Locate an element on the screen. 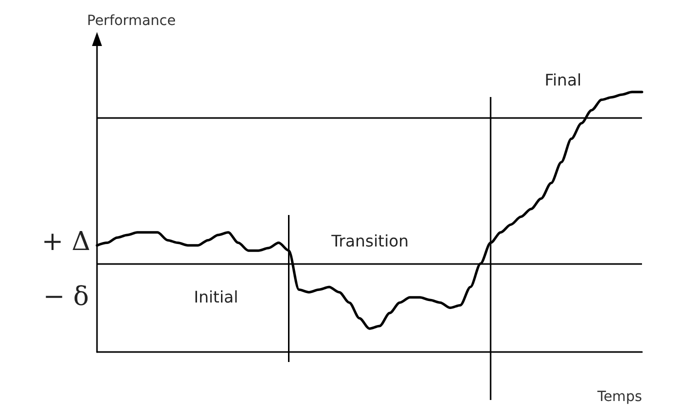 This screenshot has width=691, height=420. text: + Δ is located at coordinates (66, 242).